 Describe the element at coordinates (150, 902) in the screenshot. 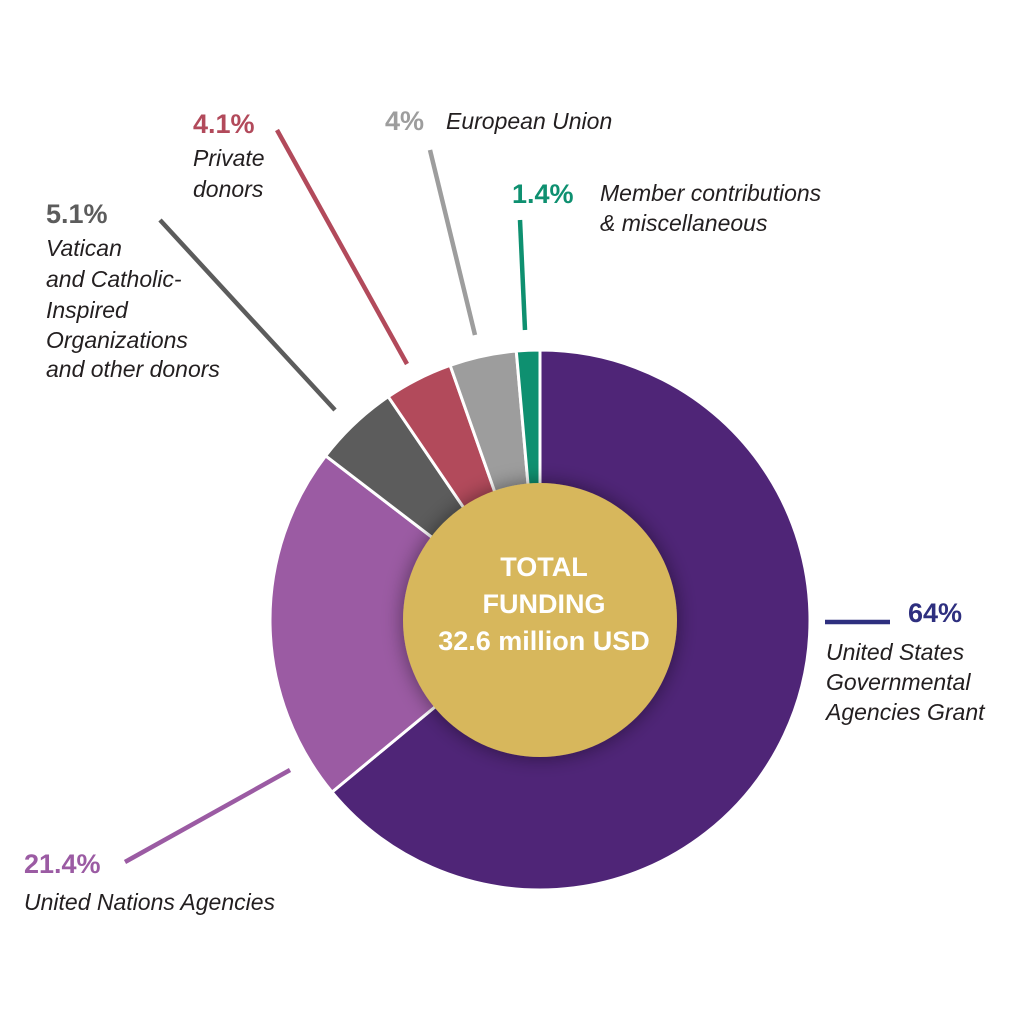

I see `slice-label-1-line-0: United Nations Agencies` at that location.